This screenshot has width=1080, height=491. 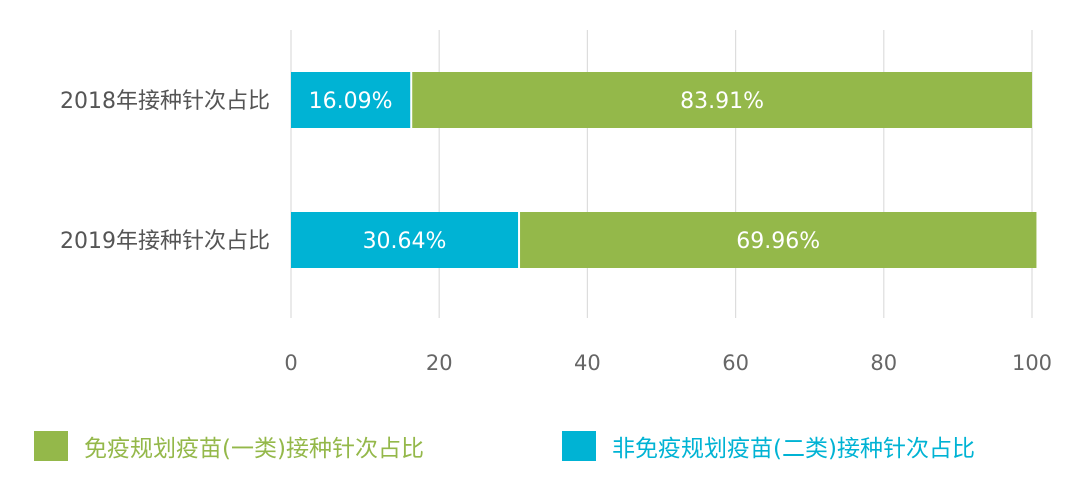 What do you see at coordinates (735, 363) in the screenshot?
I see `x-tick-label: 60` at bounding box center [735, 363].